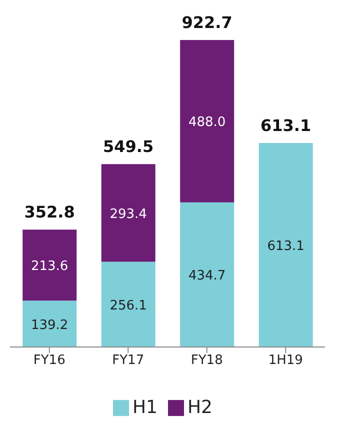 The height and width of the screenshot is (438, 337). What do you see at coordinates (49, 360) in the screenshot?
I see `x-tick-label: FY16` at bounding box center [49, 360].